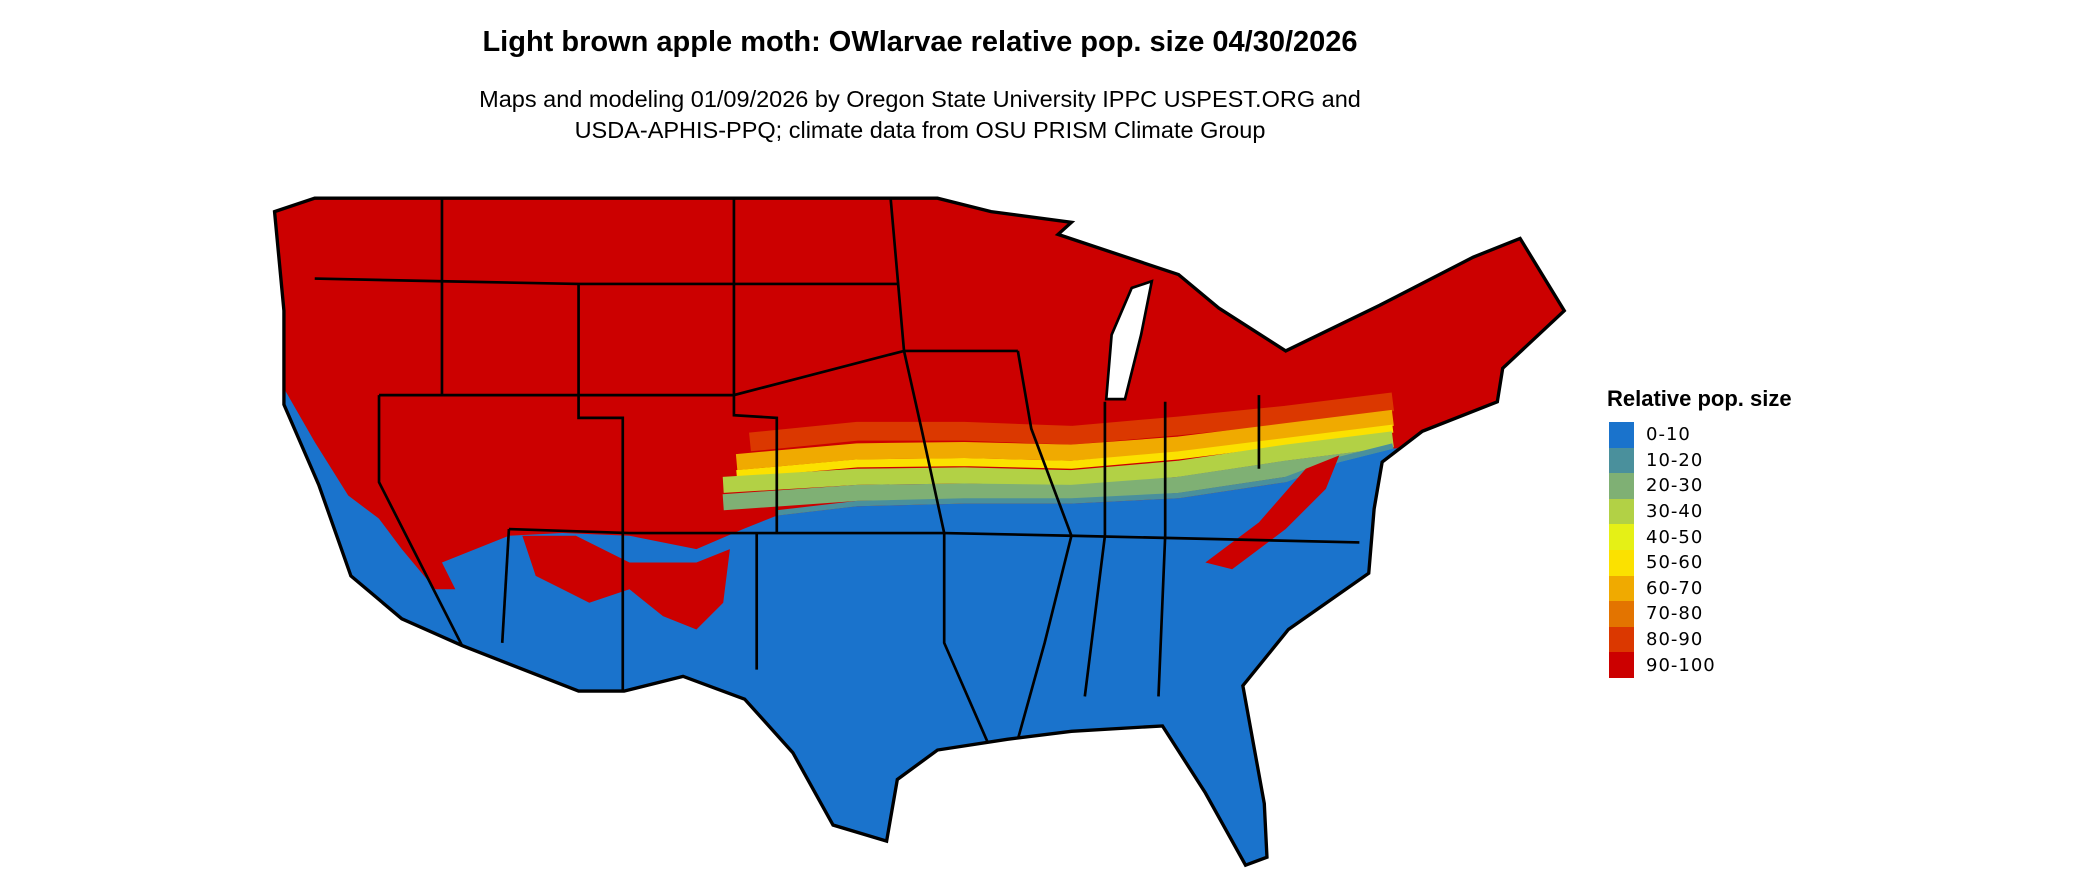 The width and height of the screenshot is (2100, 892). Describe the element at coordinates (1699, 398) in the screenshot. I see `legend-title: Relative pop. size` at that location.